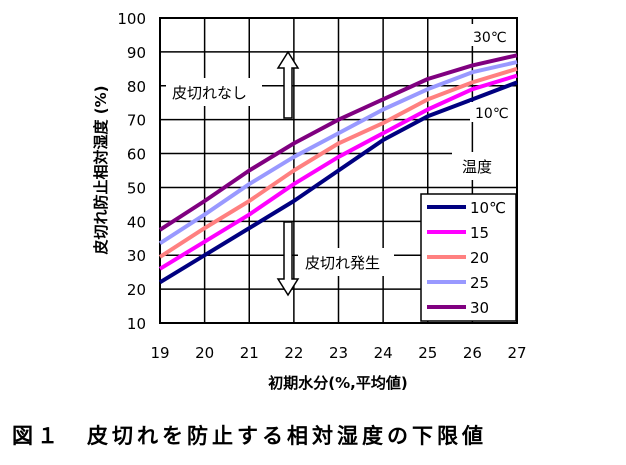  I want to click on y-tick-label: 40, so click(136, 222).